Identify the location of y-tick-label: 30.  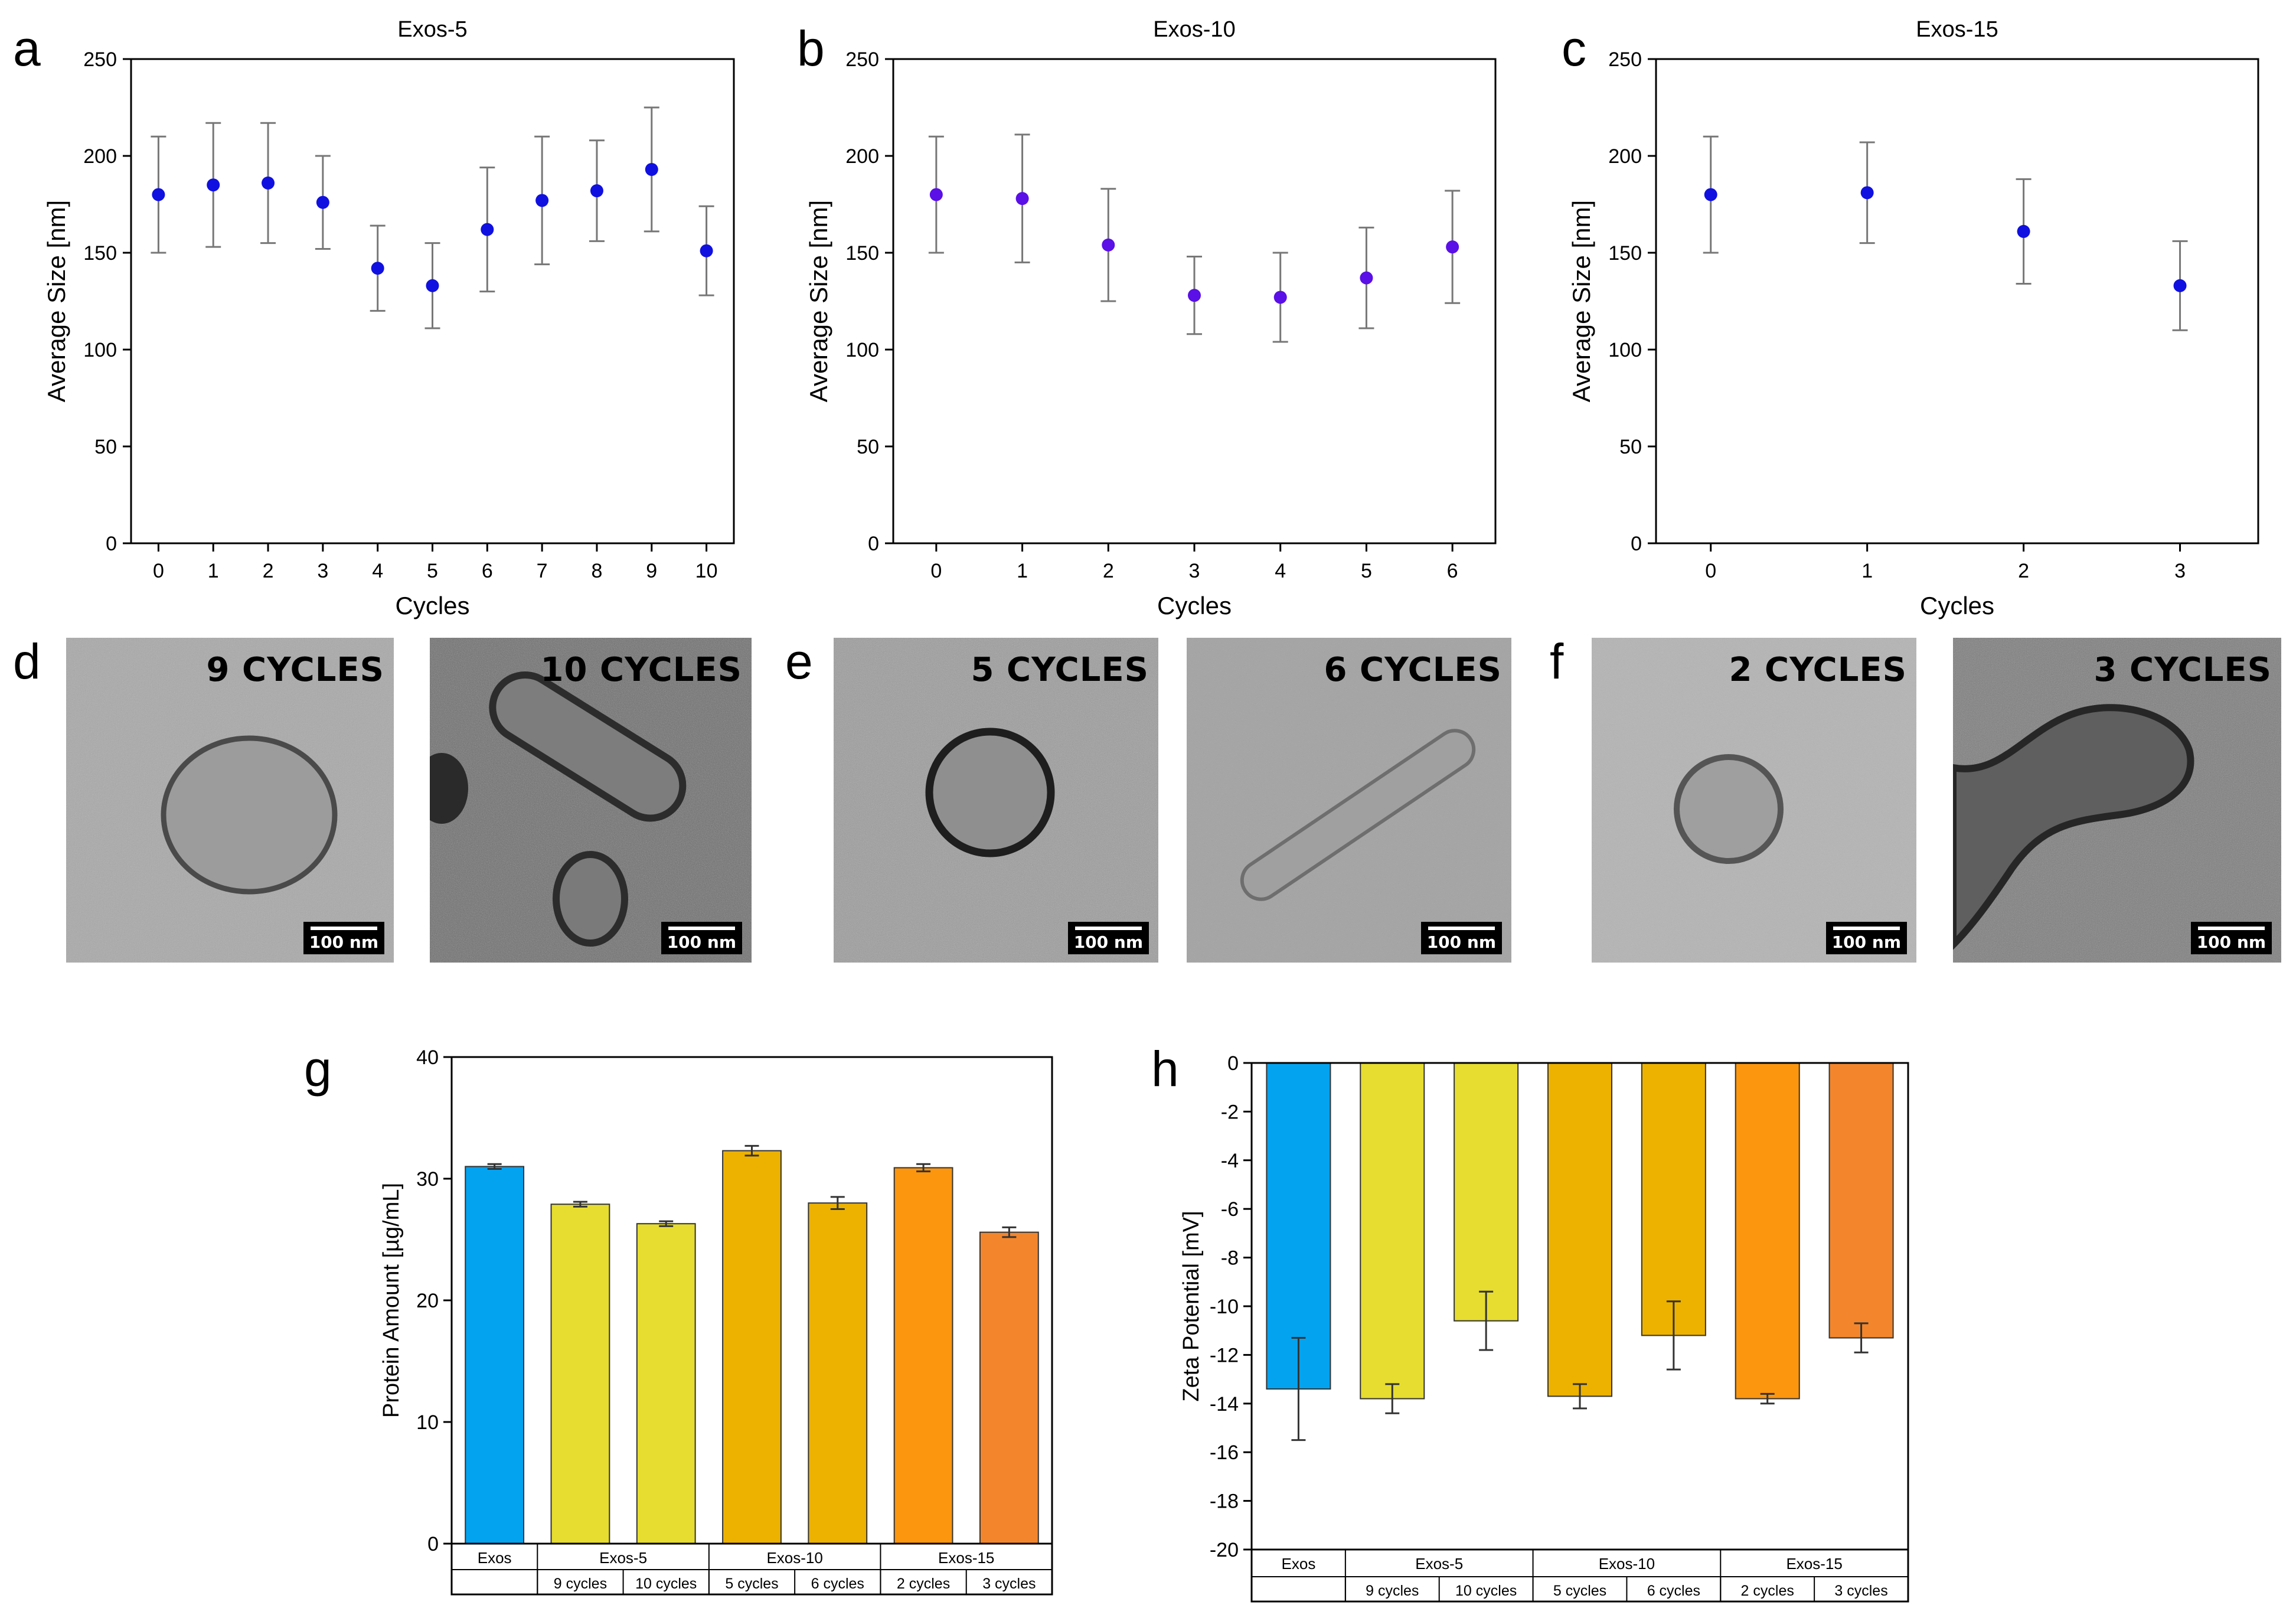
(427, 1179).